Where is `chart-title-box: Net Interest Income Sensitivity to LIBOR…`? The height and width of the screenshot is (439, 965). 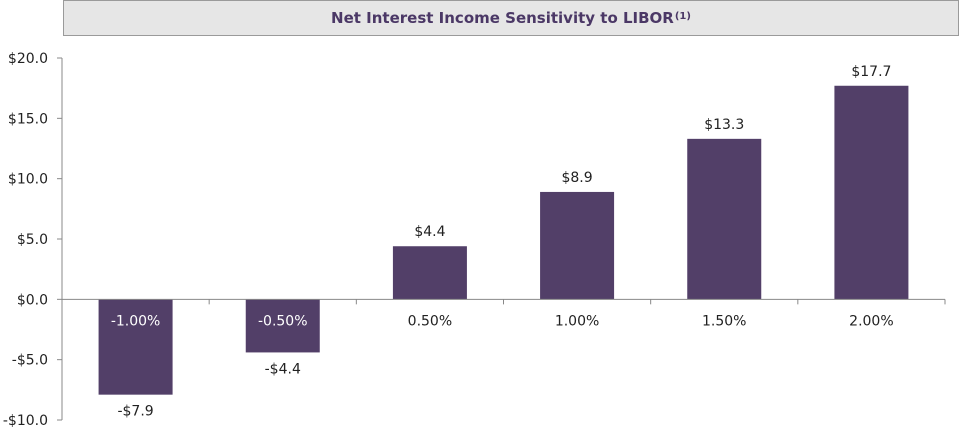
chart-title-box: Net Interest Income Sensitivity to LIBOR… is located at coordinates (511, 18).